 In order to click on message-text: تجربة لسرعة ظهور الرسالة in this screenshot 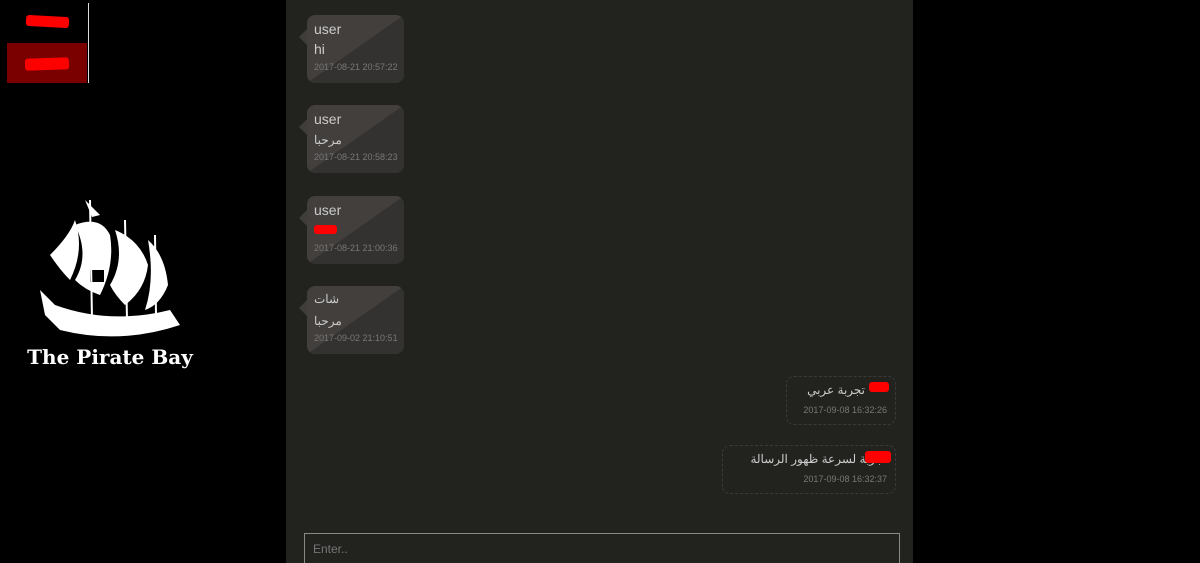, I will do `click(818, 459)`.